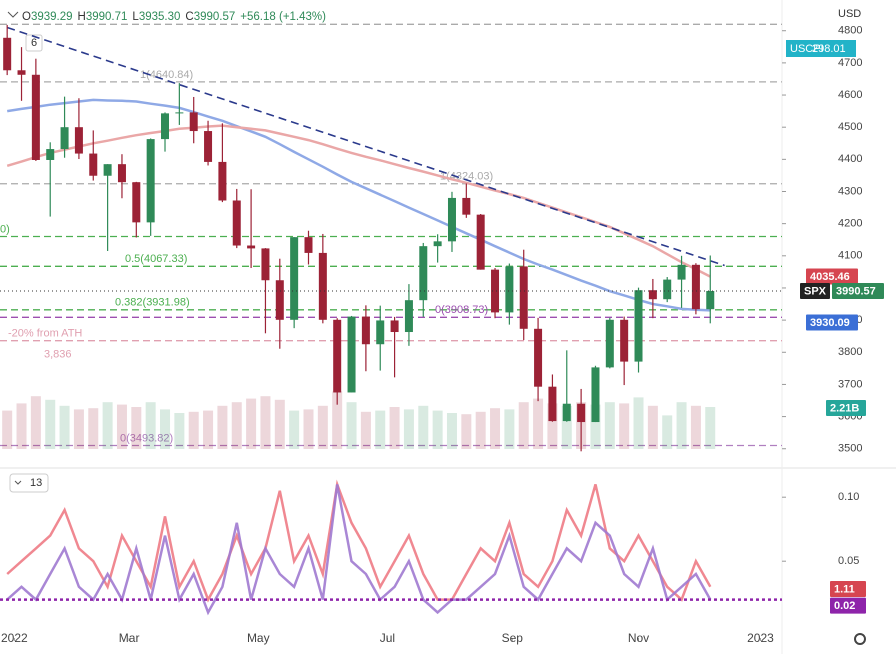 This screenshot has width=896, height=654. Describe the element at coordinates (52, 17) in the screenshot. I see `header-item: 3939.29` at that location.